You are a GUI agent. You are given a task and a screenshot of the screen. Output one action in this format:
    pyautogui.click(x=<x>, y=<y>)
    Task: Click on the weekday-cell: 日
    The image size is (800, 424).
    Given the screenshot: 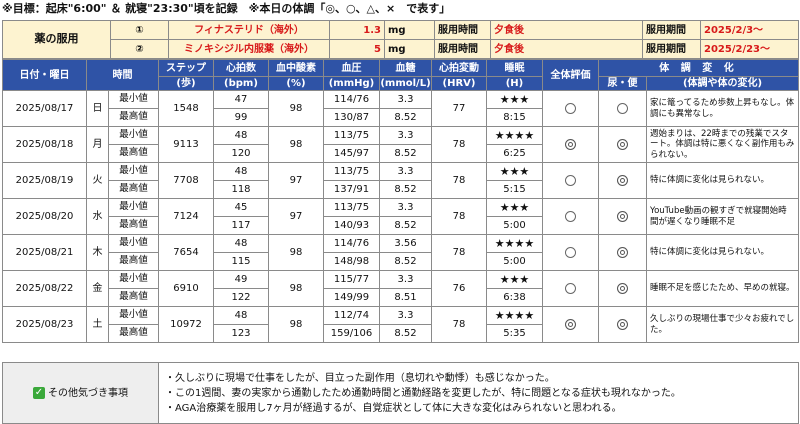 What is the action you would take?
    pyautogui.click(x=97, y=108)
    